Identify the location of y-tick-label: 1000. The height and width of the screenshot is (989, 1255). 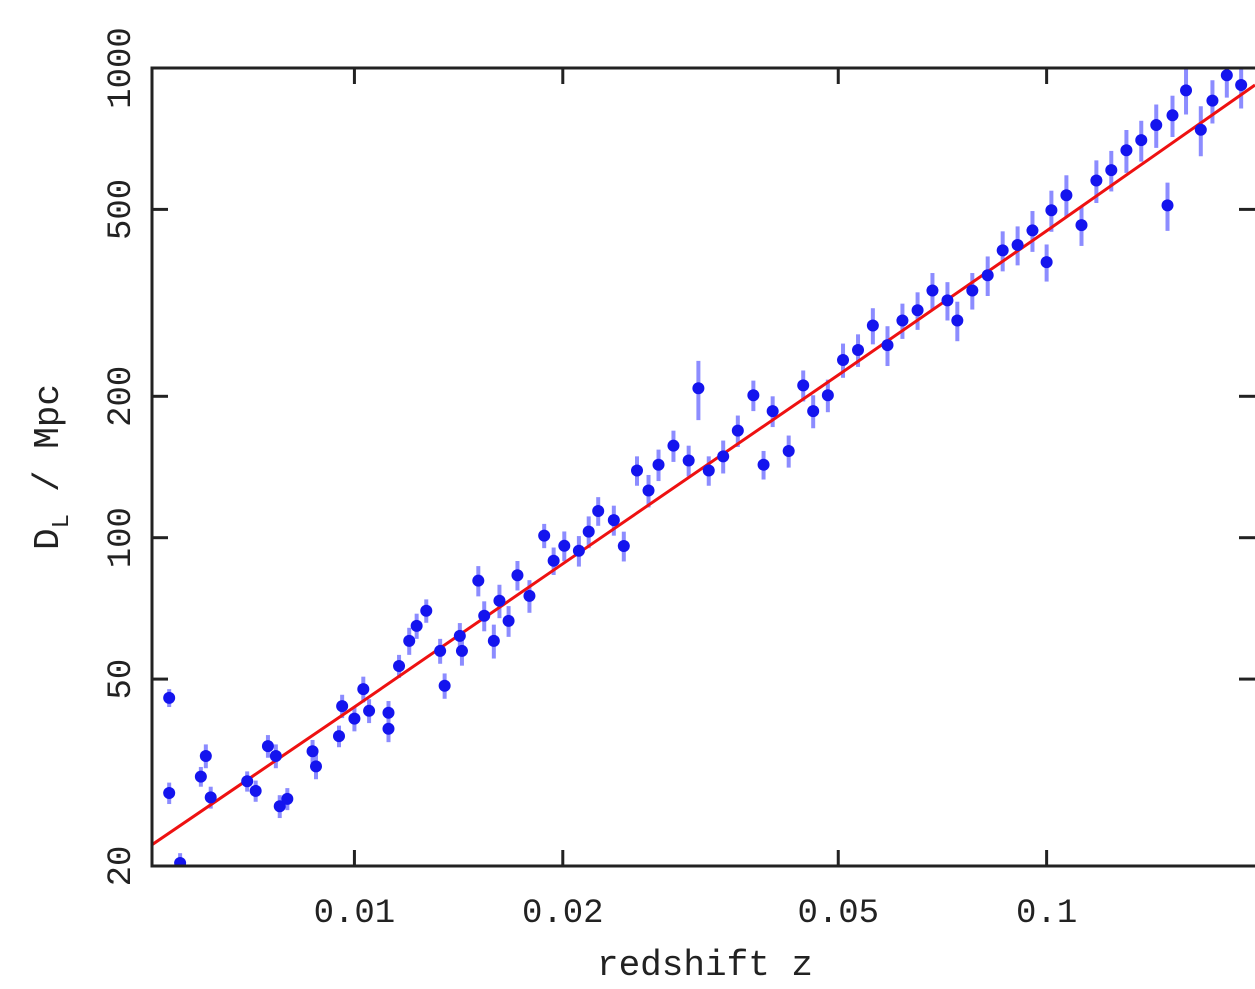
(122, 68).